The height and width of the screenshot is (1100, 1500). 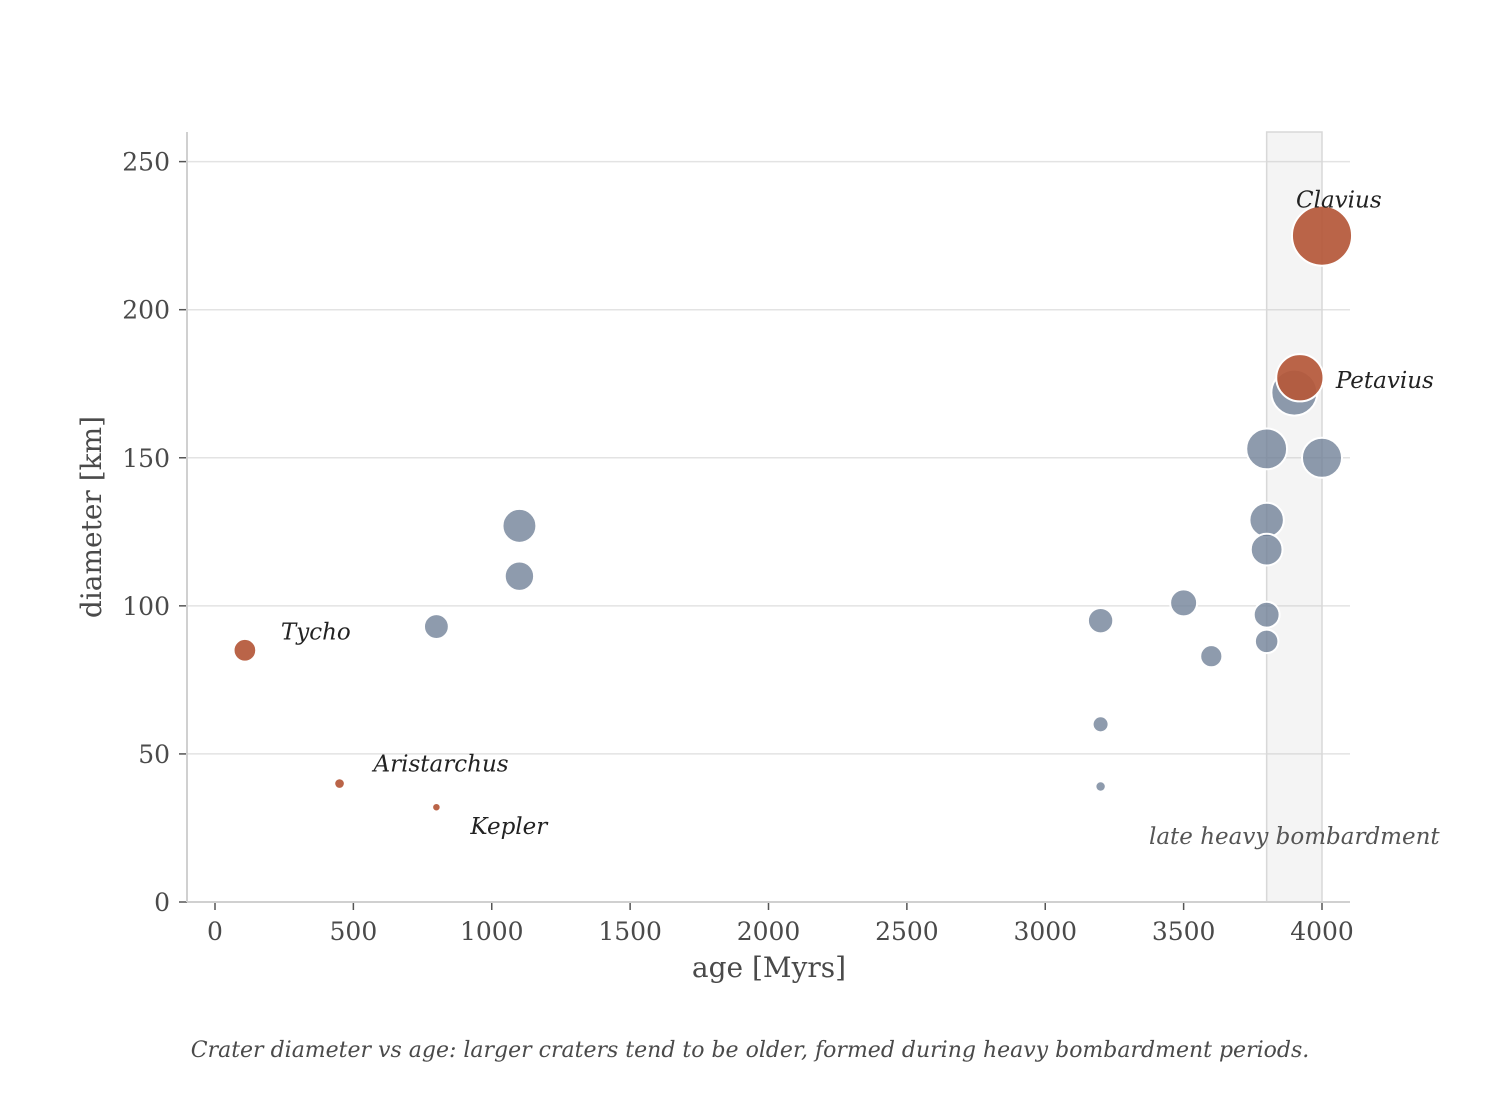 I want to click on x-tick-label: 2000, so click(x=769, y=931).